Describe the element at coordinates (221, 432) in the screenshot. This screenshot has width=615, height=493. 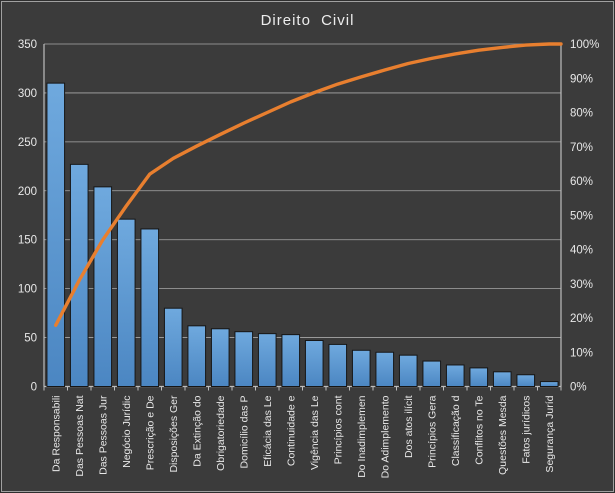
I see `category-label: Obrigatoriedade` at that location.